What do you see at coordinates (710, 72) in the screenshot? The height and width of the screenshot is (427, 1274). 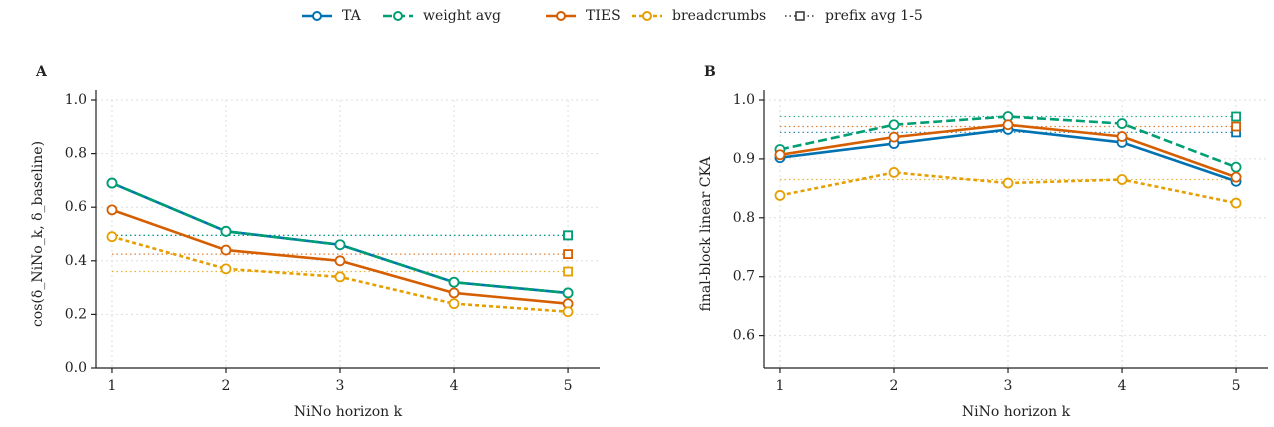 I see `panel-label: B` at bounding box center [710, 72].